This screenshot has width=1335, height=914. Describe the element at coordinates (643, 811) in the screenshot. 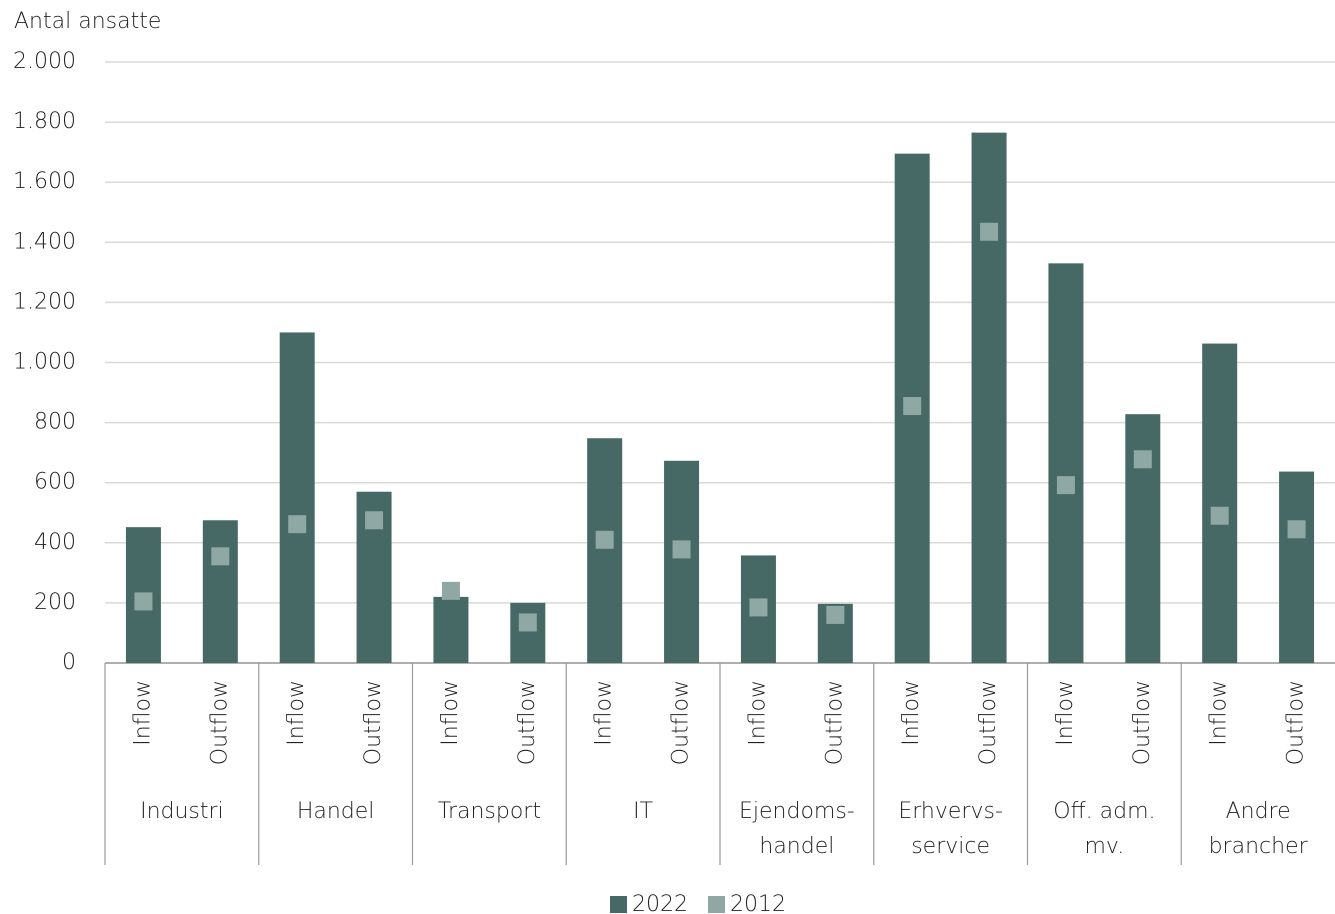

I see `group-label: IT` at that location.